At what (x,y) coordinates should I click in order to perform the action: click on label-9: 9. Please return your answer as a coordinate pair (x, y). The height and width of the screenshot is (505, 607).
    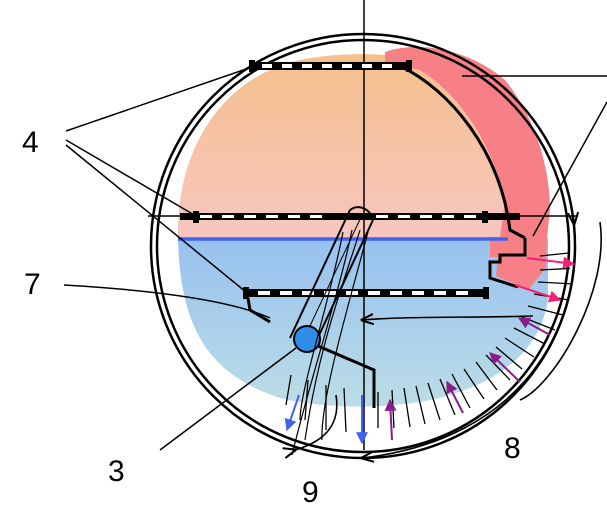
    Looking at the image, I should click on (310, 490).